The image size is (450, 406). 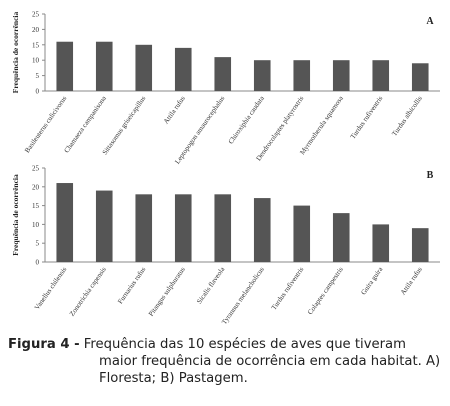 I want to click on category-label: Basileuterus culicivorus, so click(x=45, y=124).